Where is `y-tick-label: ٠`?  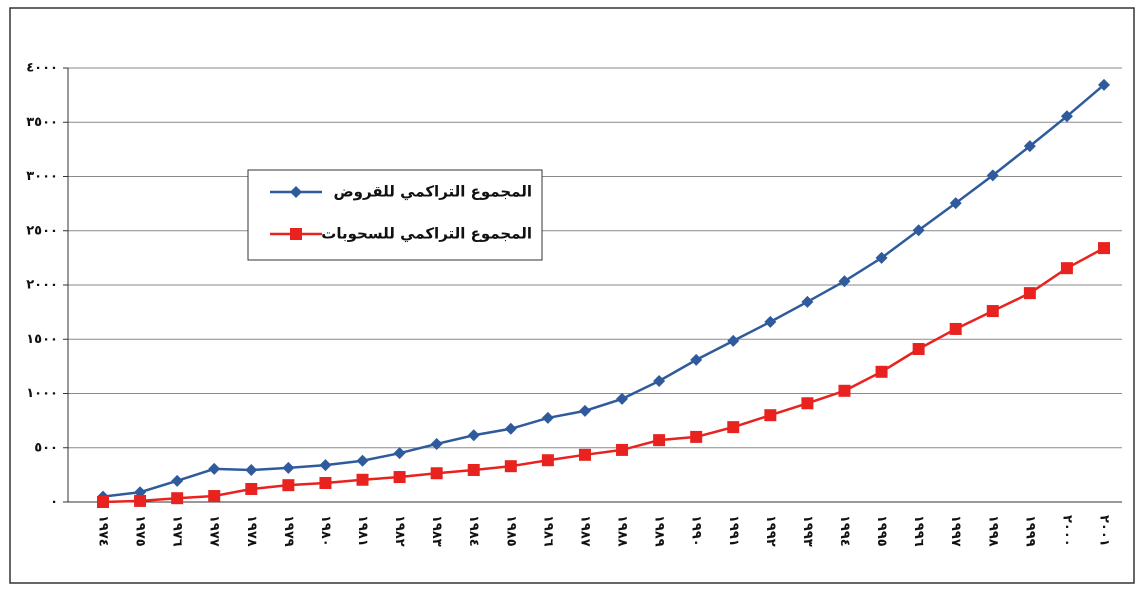 y-tick-label: ٠ is located at coordinates (54, 502).